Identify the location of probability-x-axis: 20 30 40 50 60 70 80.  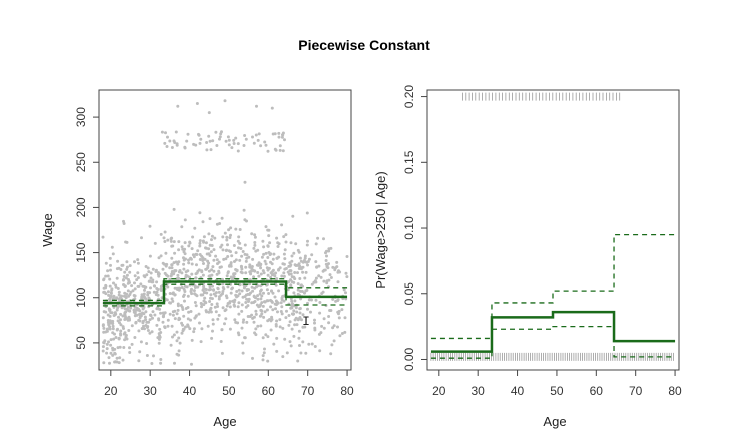
(557, 384).